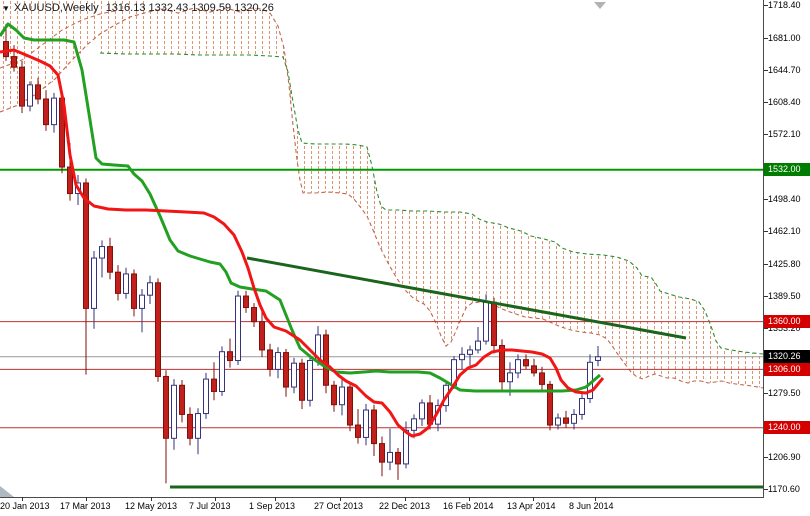 The height and width of the screenshot is (516, 810). I want to click on price-tick-label: 1498.40, so click(784, 199).